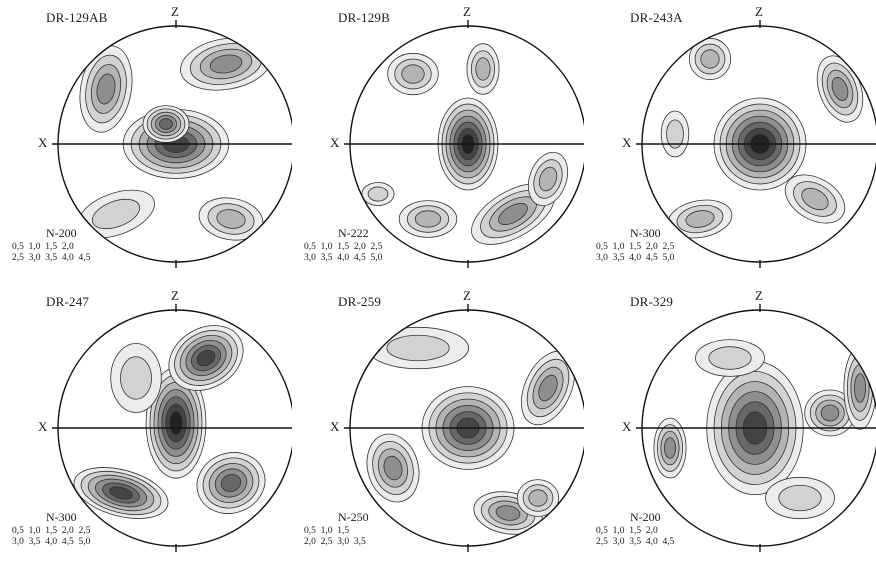 This screenshot has width=876, height=562. What do you see at coordinates (68, 301) in the screenshot?
I see `sample-label: DR-247` at bounding box center [68, 301].